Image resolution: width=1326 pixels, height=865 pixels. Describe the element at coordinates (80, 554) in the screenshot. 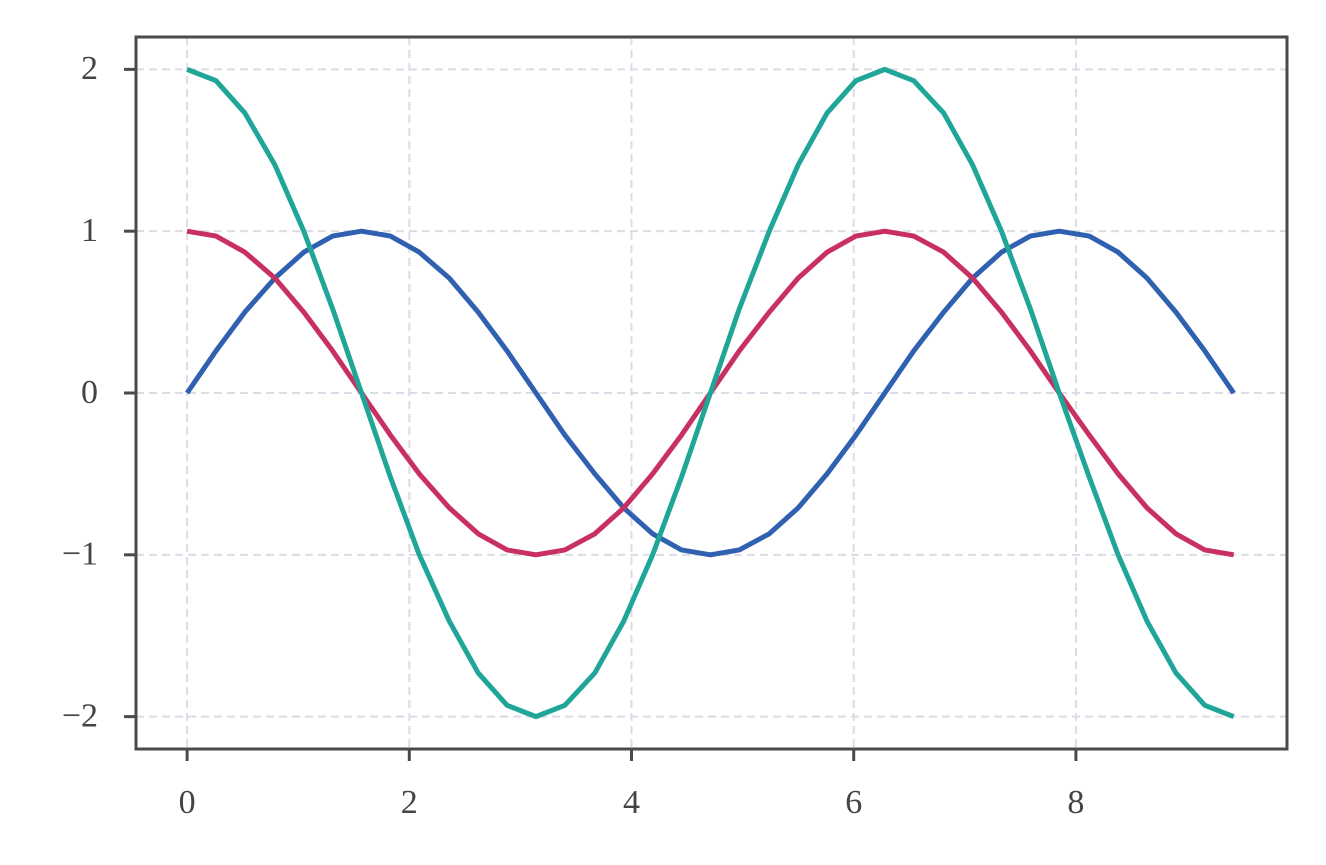

I see `y-tick-label: −1` at that location.